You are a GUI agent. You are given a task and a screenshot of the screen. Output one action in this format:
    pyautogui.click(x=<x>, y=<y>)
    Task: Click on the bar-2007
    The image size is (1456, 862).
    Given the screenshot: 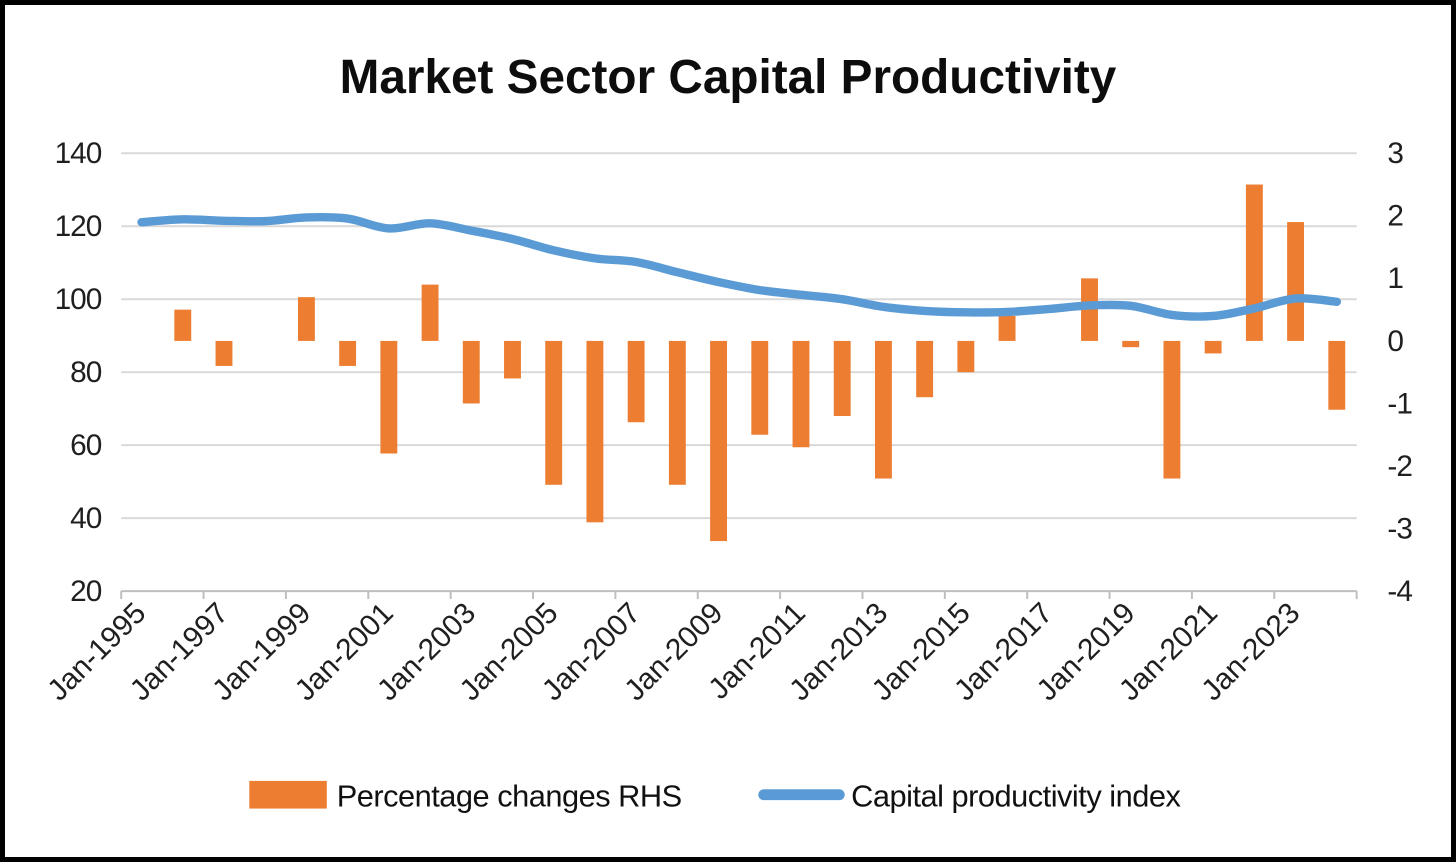 What is the action you would take?
    pyautogui.click(x=636, y=381)
    